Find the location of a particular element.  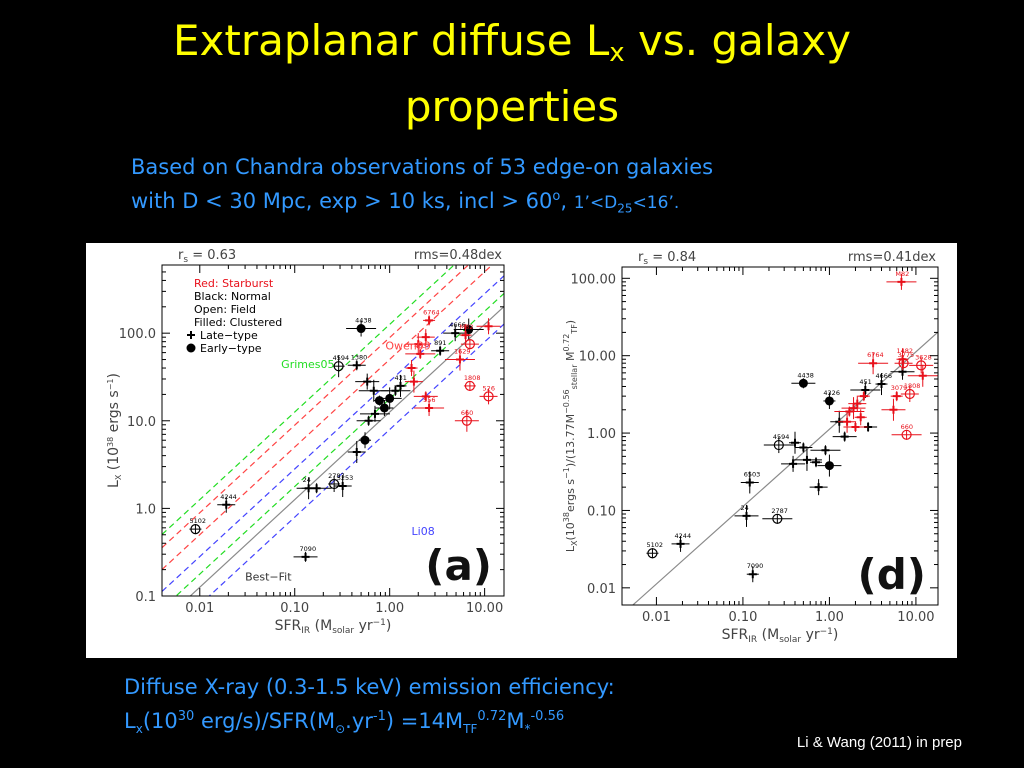

data-point: 4666 is located at coordinates (883, 384).